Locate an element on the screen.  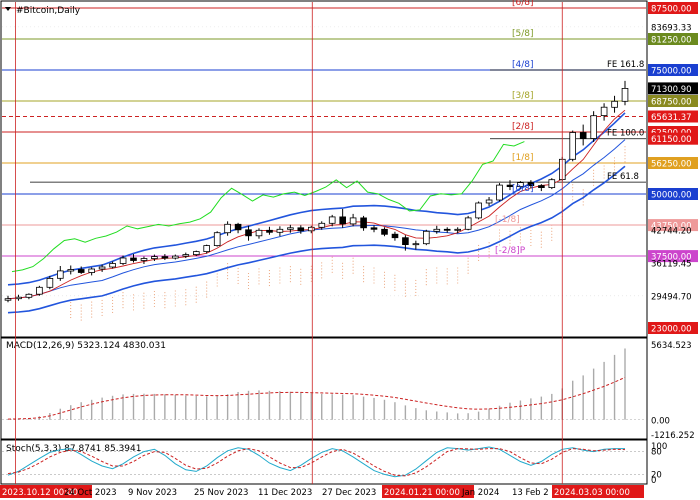
price-axis-label: 43750.00 is located at coordinates (671, 227).